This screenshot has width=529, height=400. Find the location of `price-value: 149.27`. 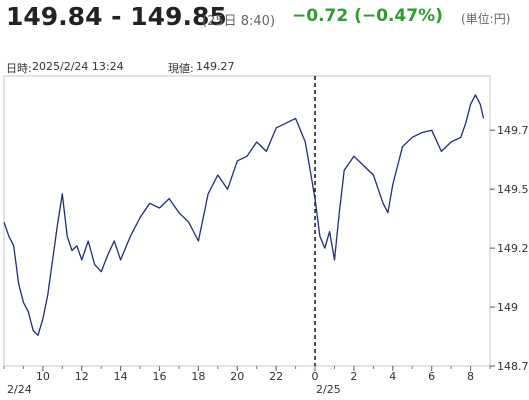

price-value: 149.27 is located at coordinates (215, 66).